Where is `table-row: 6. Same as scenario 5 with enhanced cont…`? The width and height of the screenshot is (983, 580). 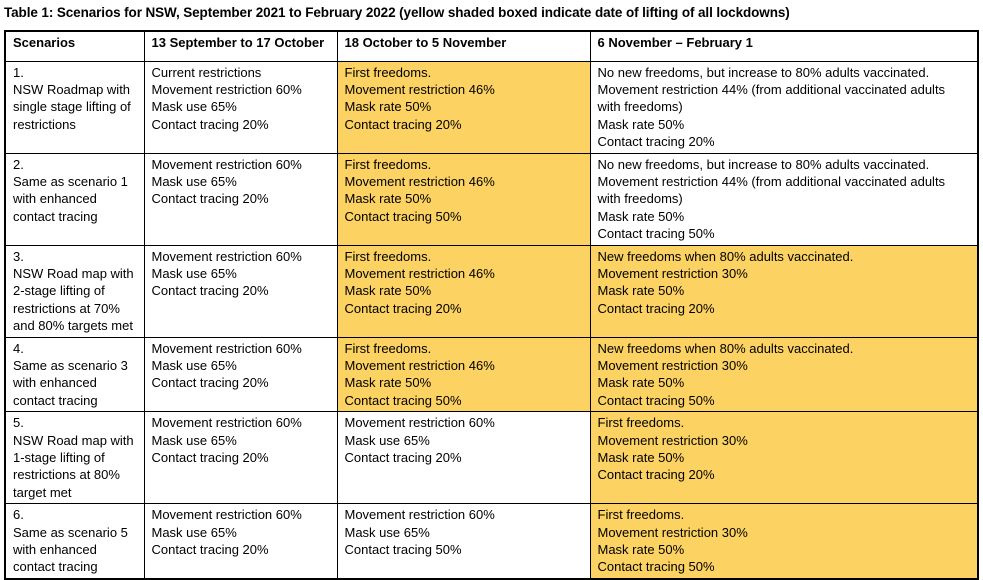 table-row: 6. Same as scenario 5 with enhanced cont… is located at coordinates (491, 541).